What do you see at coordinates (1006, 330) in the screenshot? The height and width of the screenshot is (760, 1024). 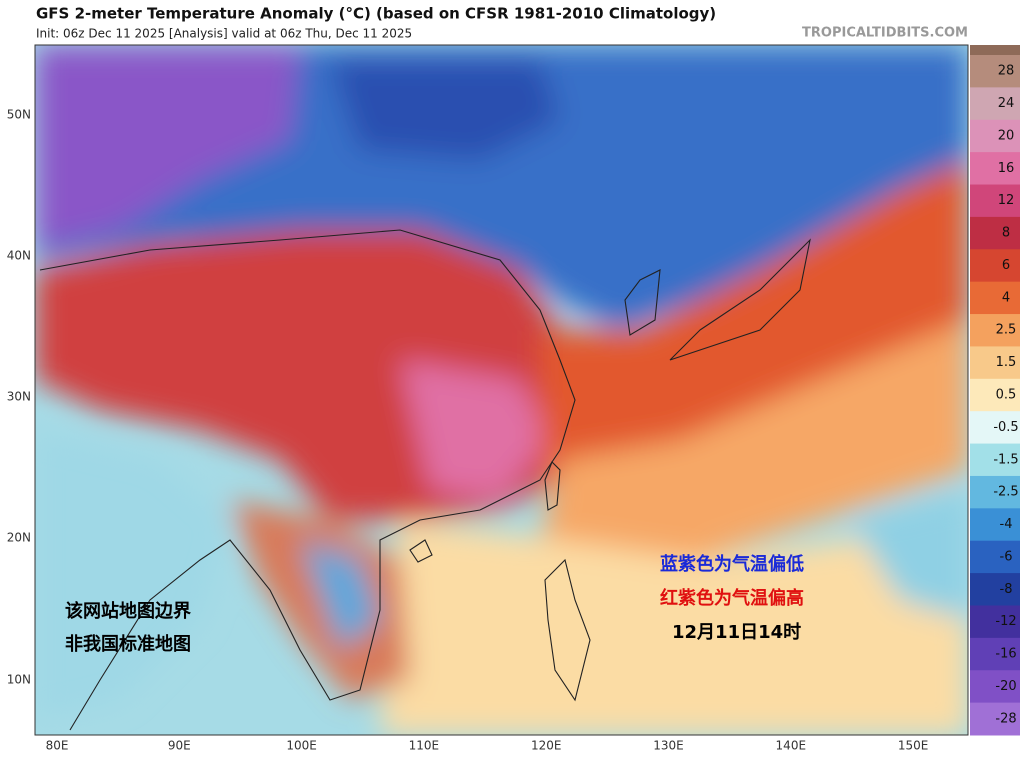 I see `colorbar-label: 2.5` at bounding box center [1006, 330].